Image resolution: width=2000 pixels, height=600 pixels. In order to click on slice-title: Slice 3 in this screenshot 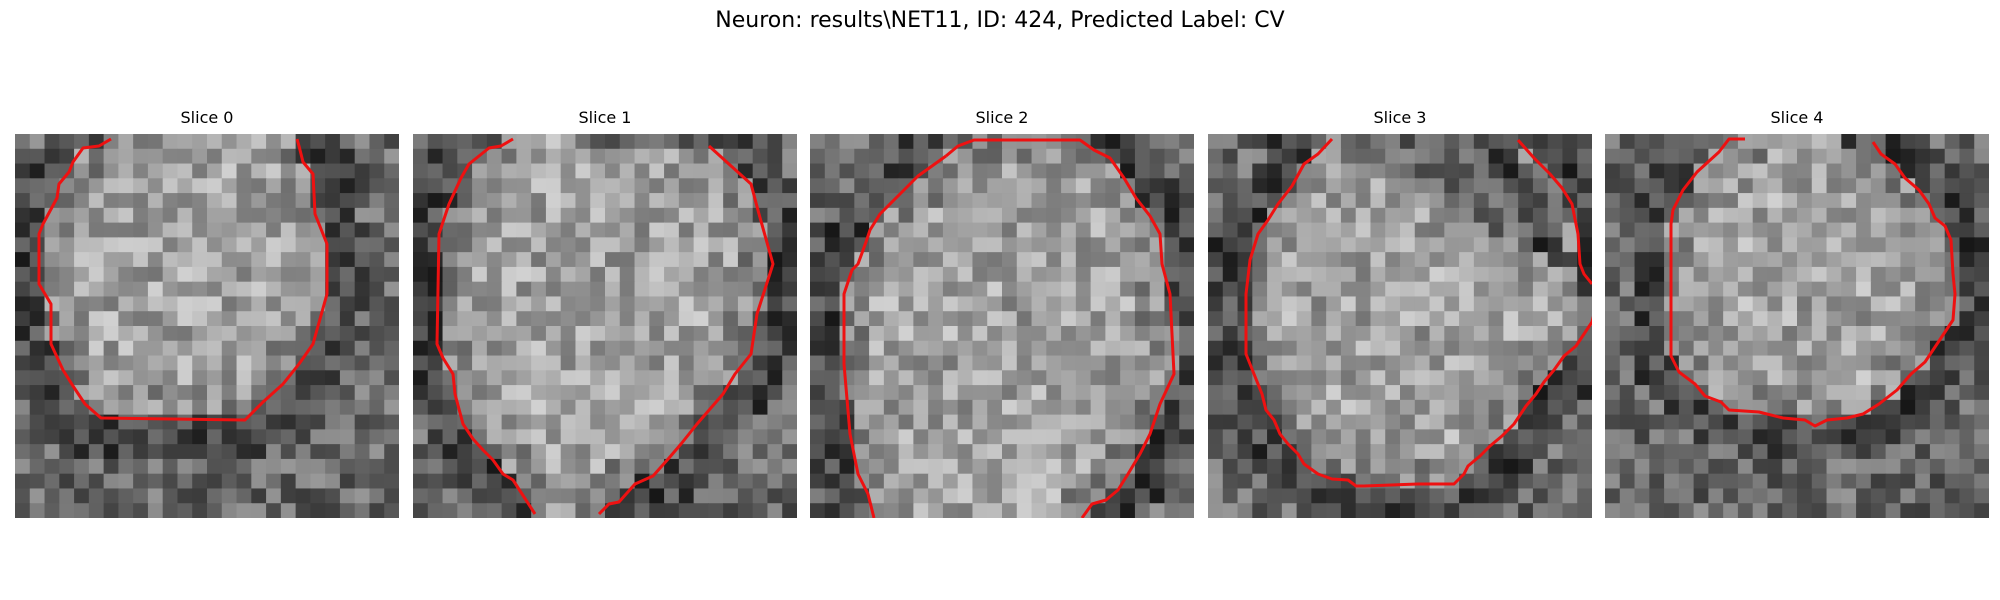, I will do `click(1400, 117)`.